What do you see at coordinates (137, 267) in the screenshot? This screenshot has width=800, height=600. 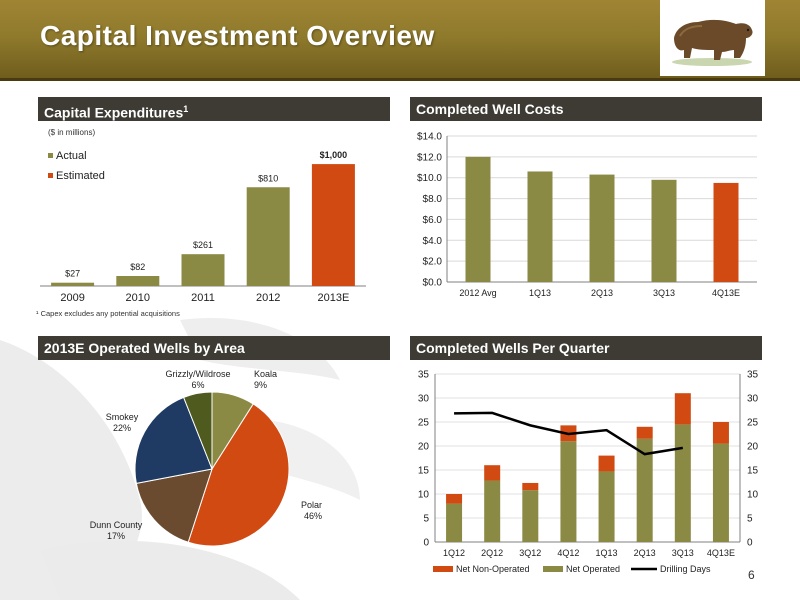 I see `data-label: $82` at bounding box center [137, 267].